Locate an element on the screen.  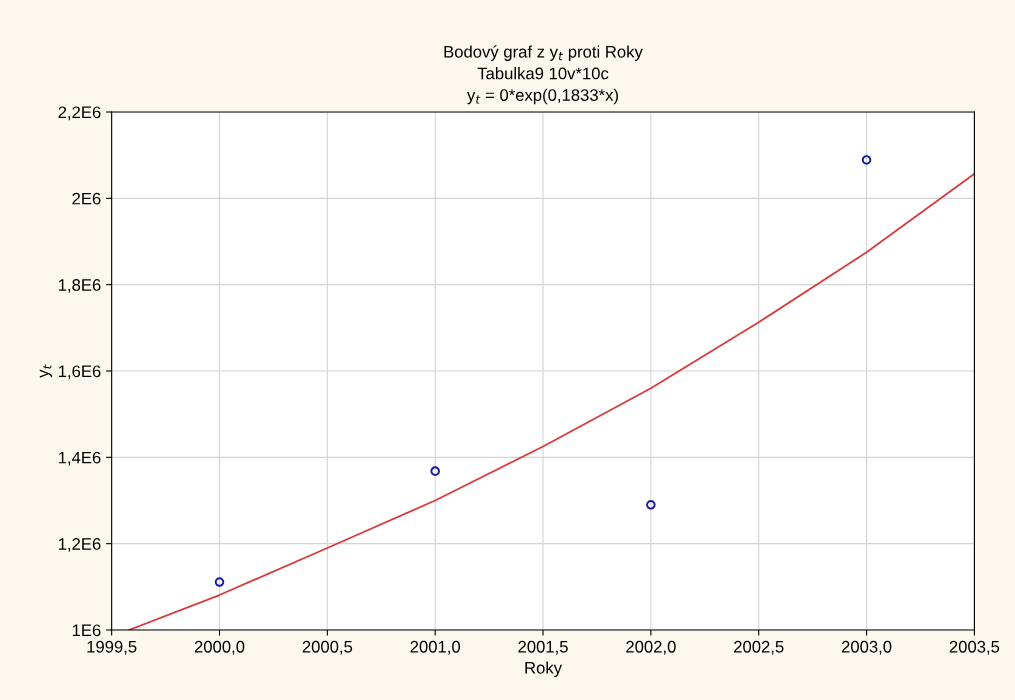
y-tick-label: 2,2E6 is located at coordinates (79, 113).